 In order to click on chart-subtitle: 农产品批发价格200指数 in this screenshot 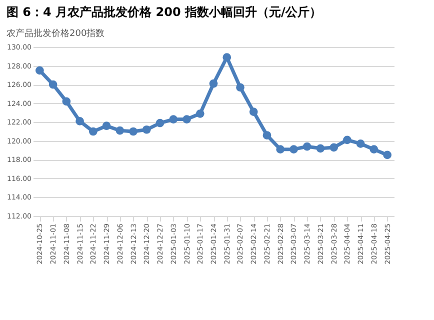, I will do `click(55, 33)`.